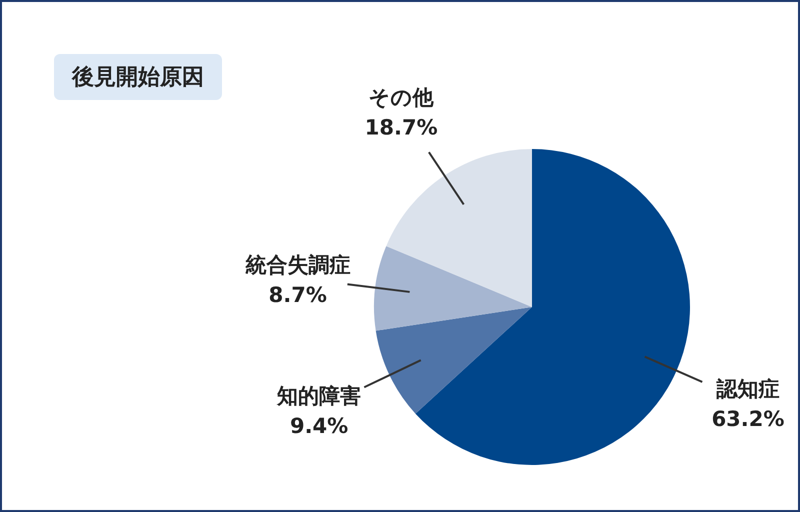 The height and width of the screenshot is (512, 800). Describe the element at coordinates (401, 98) in the screenshot. I see `slice-label: その他` at that location.